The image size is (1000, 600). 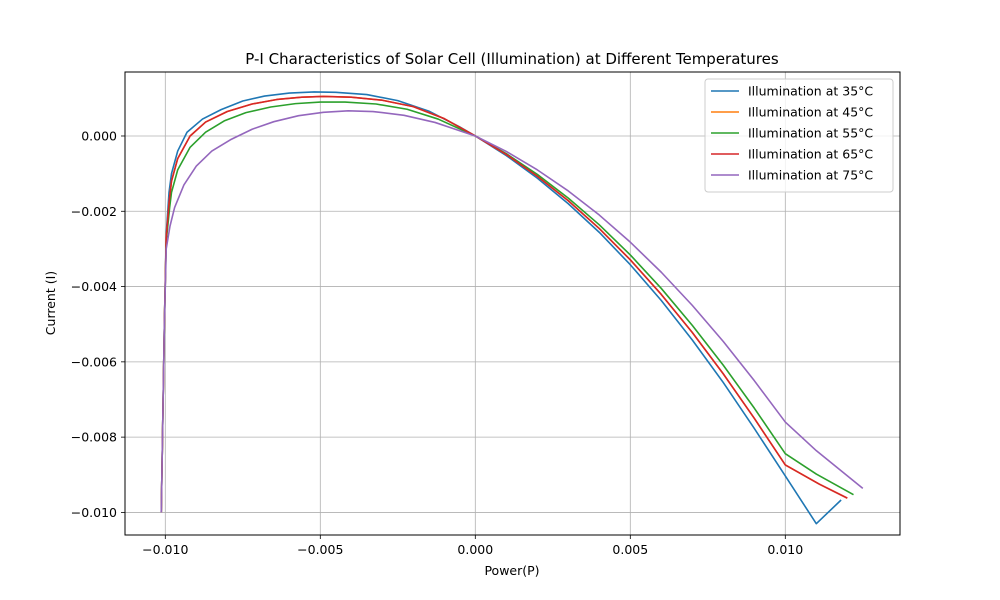 I want to click on y-axis-title: Current (I), so click(x=50, y=303).